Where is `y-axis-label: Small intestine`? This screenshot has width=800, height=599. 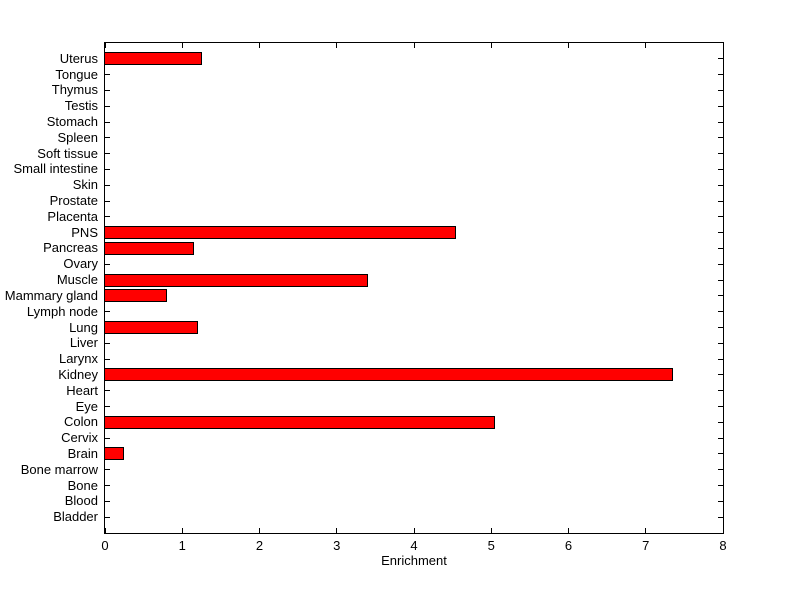
y-axis-label: Small intestine is located at coordinates (55, 169).